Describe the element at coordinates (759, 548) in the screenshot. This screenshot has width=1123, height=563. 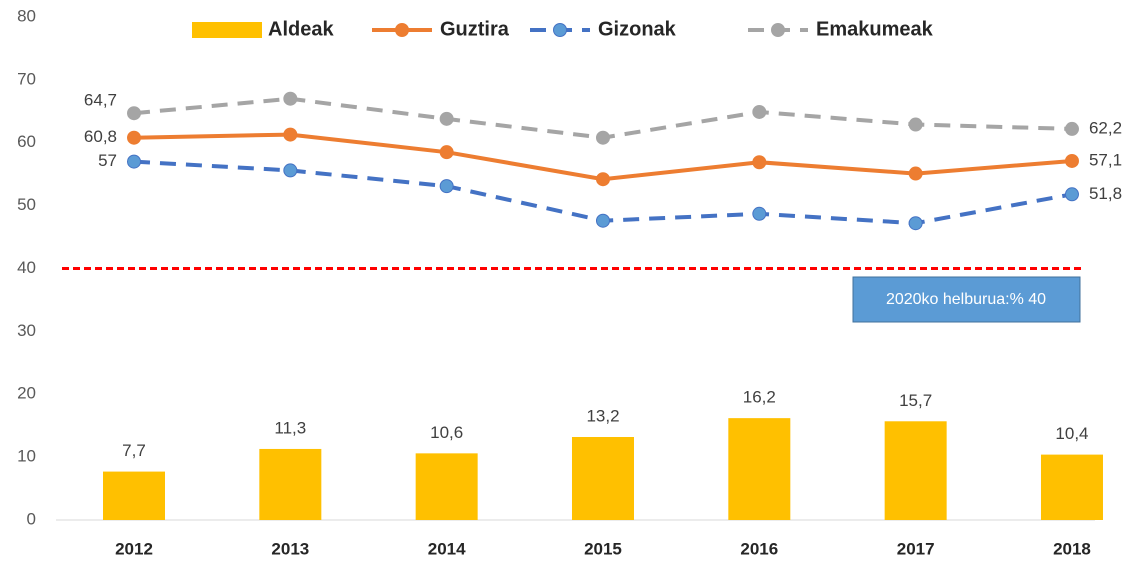
I see `x-tick-label: 2016` at that location.